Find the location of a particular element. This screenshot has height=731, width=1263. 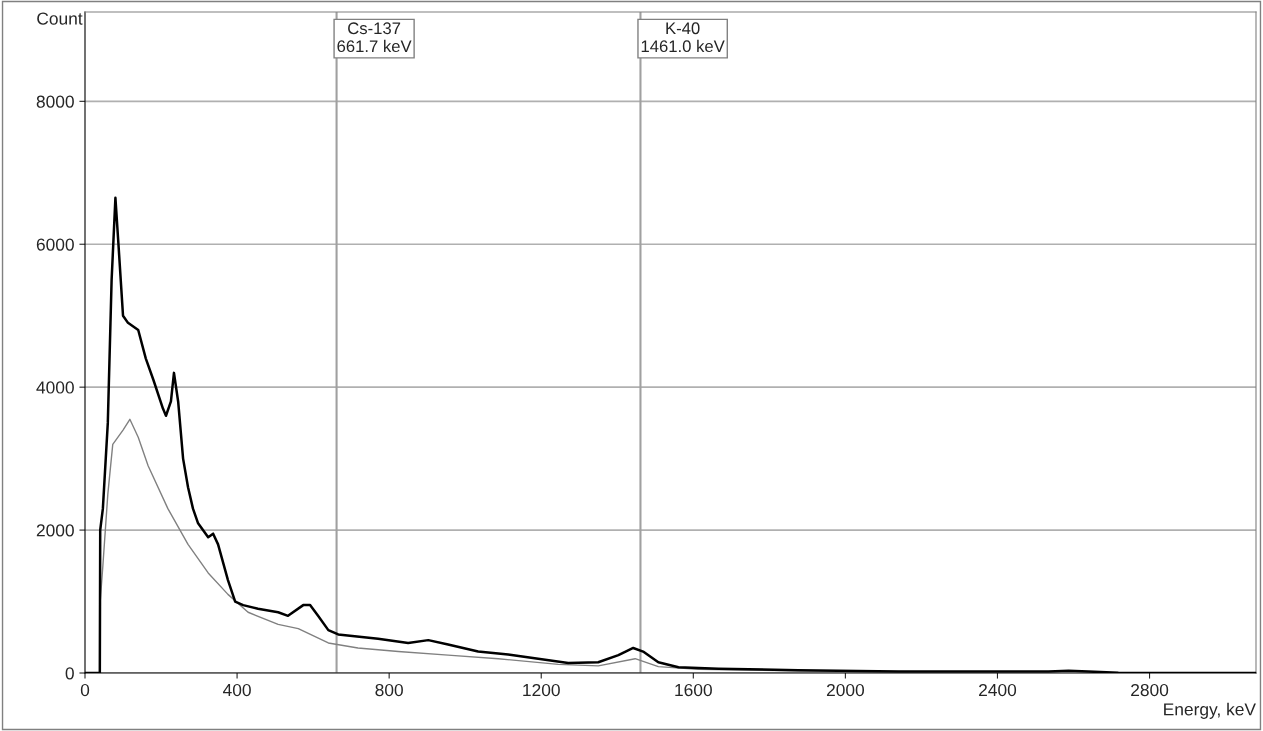

x-tick-label: 2400 is located at coordinates (998, 690).